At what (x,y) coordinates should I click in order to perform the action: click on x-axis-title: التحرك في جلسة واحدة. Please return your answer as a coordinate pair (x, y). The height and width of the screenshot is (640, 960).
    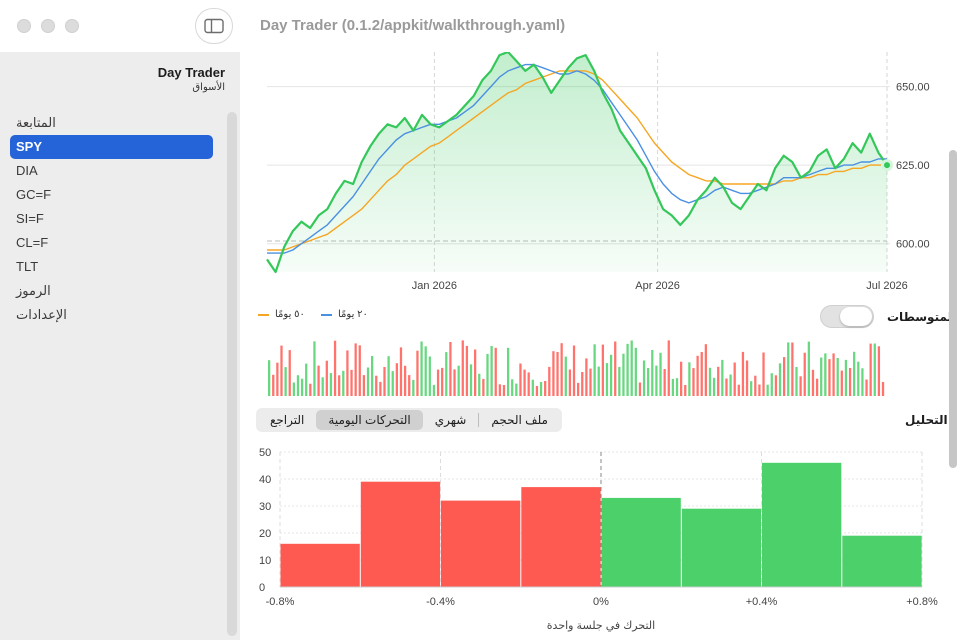
    Looking at the image, I should click on (601, 626).